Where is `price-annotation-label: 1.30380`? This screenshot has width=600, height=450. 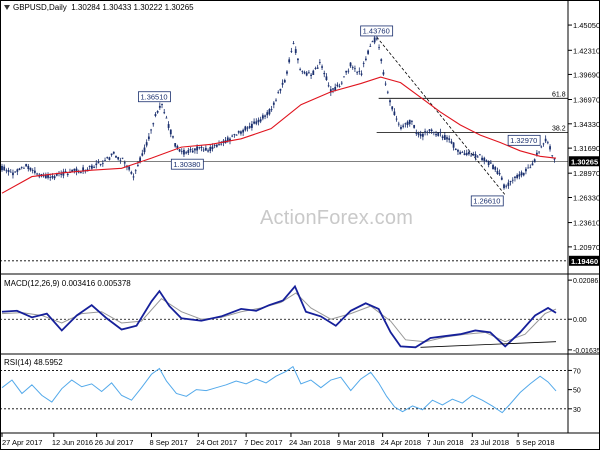
price-annotation-label: 1.30380 is located at coordinates (186, 164).